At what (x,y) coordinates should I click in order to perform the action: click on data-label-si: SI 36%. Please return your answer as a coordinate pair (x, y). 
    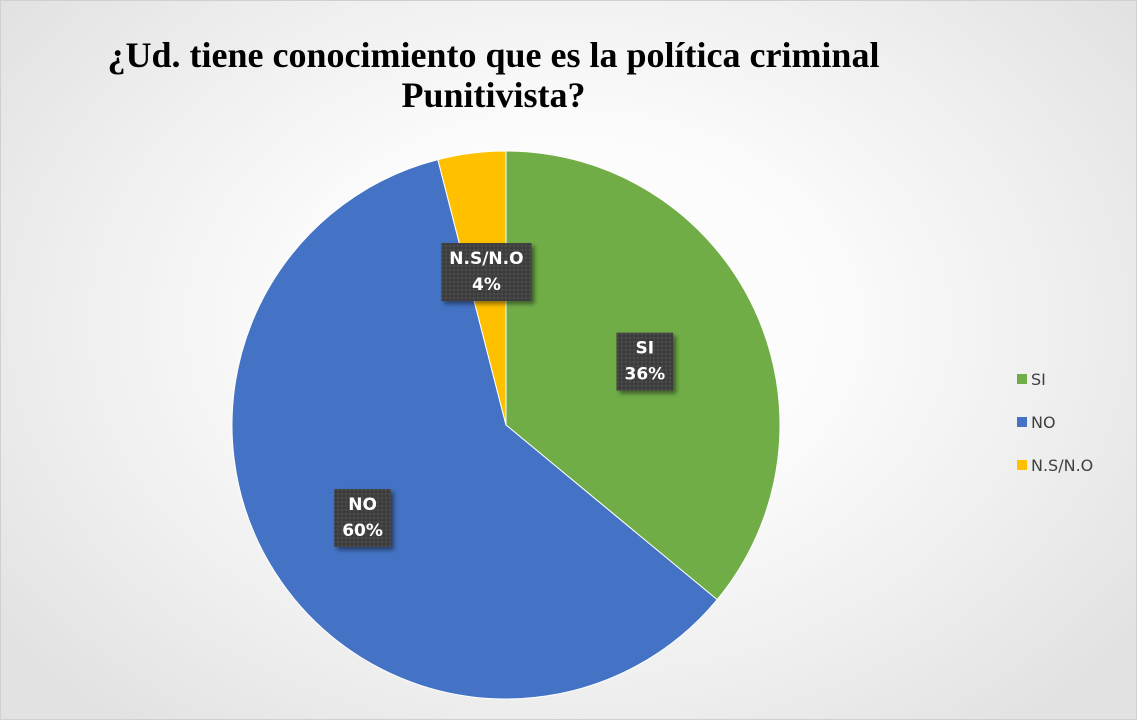
    Looking at the image, I should click on (645, 361).